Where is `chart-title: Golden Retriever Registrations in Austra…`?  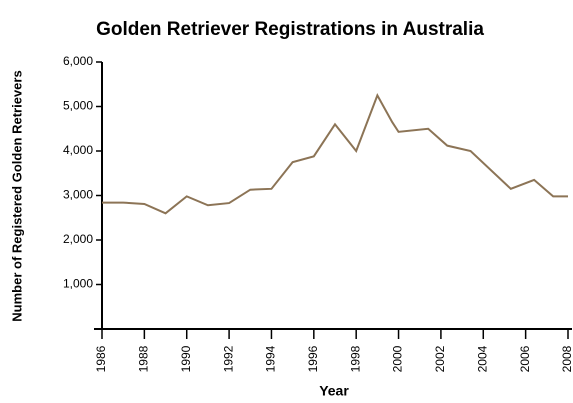 chart-title: Golden Retriever Registrations in Austra… is located at coordinates (290, 29).